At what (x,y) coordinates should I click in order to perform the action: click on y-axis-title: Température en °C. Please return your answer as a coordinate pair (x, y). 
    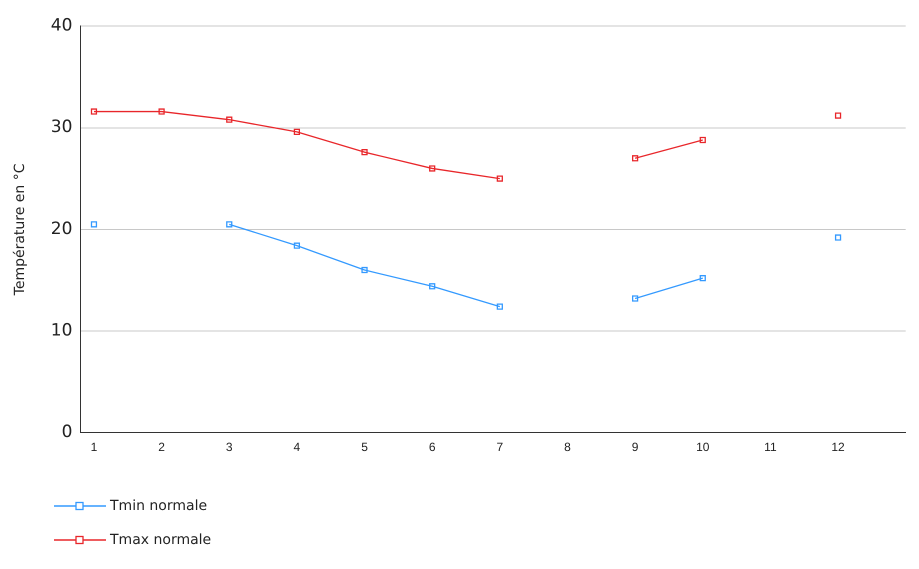
    Looking at the image, I should click on (20, 229).